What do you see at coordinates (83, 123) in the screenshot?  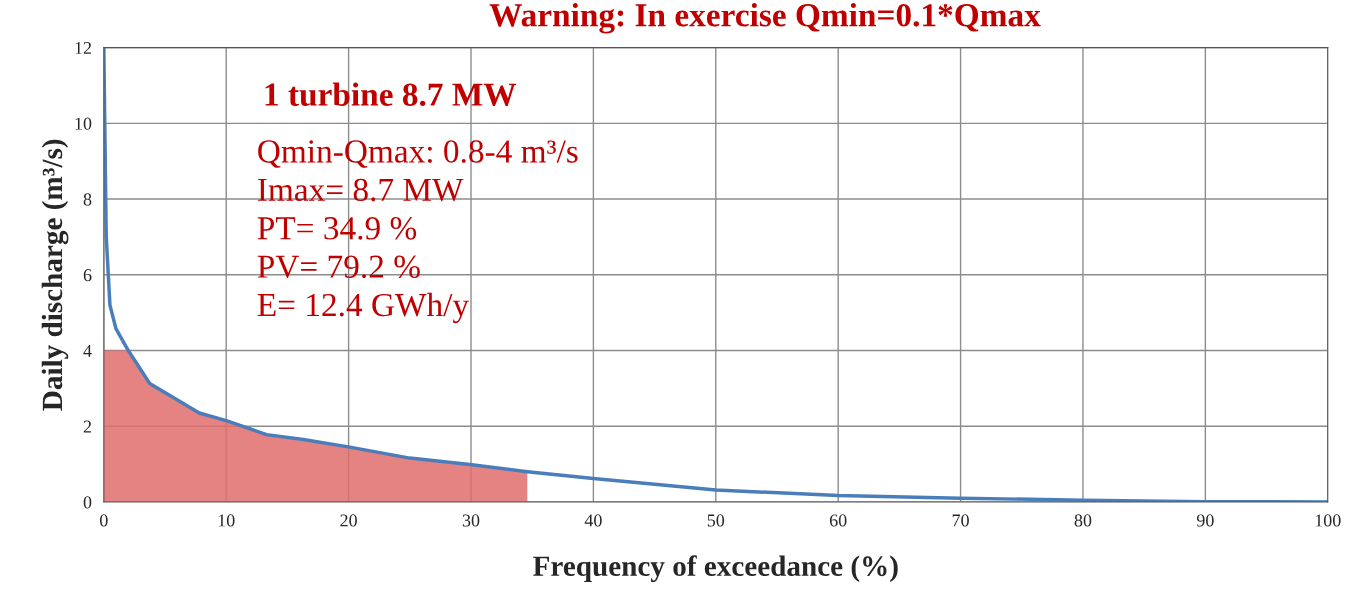 I see `y-tick-label: 10` at bounding box center [83, 123].